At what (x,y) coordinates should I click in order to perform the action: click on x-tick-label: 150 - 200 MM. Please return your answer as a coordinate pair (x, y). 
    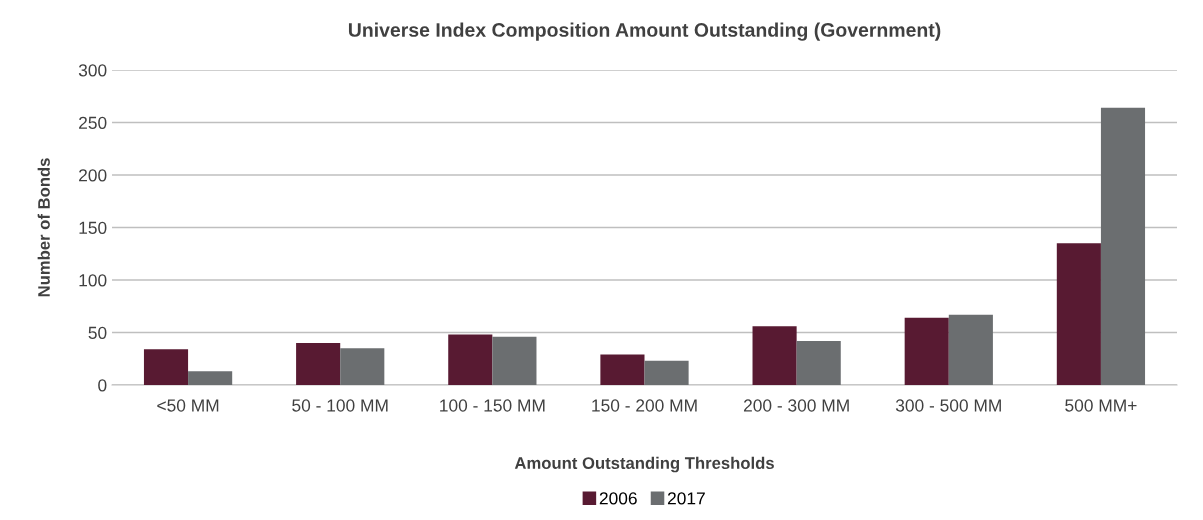
    Looking at the image, I should click on (644, 405).